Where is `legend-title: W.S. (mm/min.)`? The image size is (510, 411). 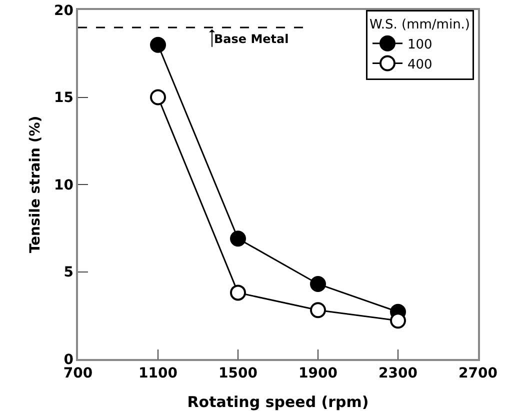
legend-title: W.S. (mm/min.) is located at coordinates (420, 24).